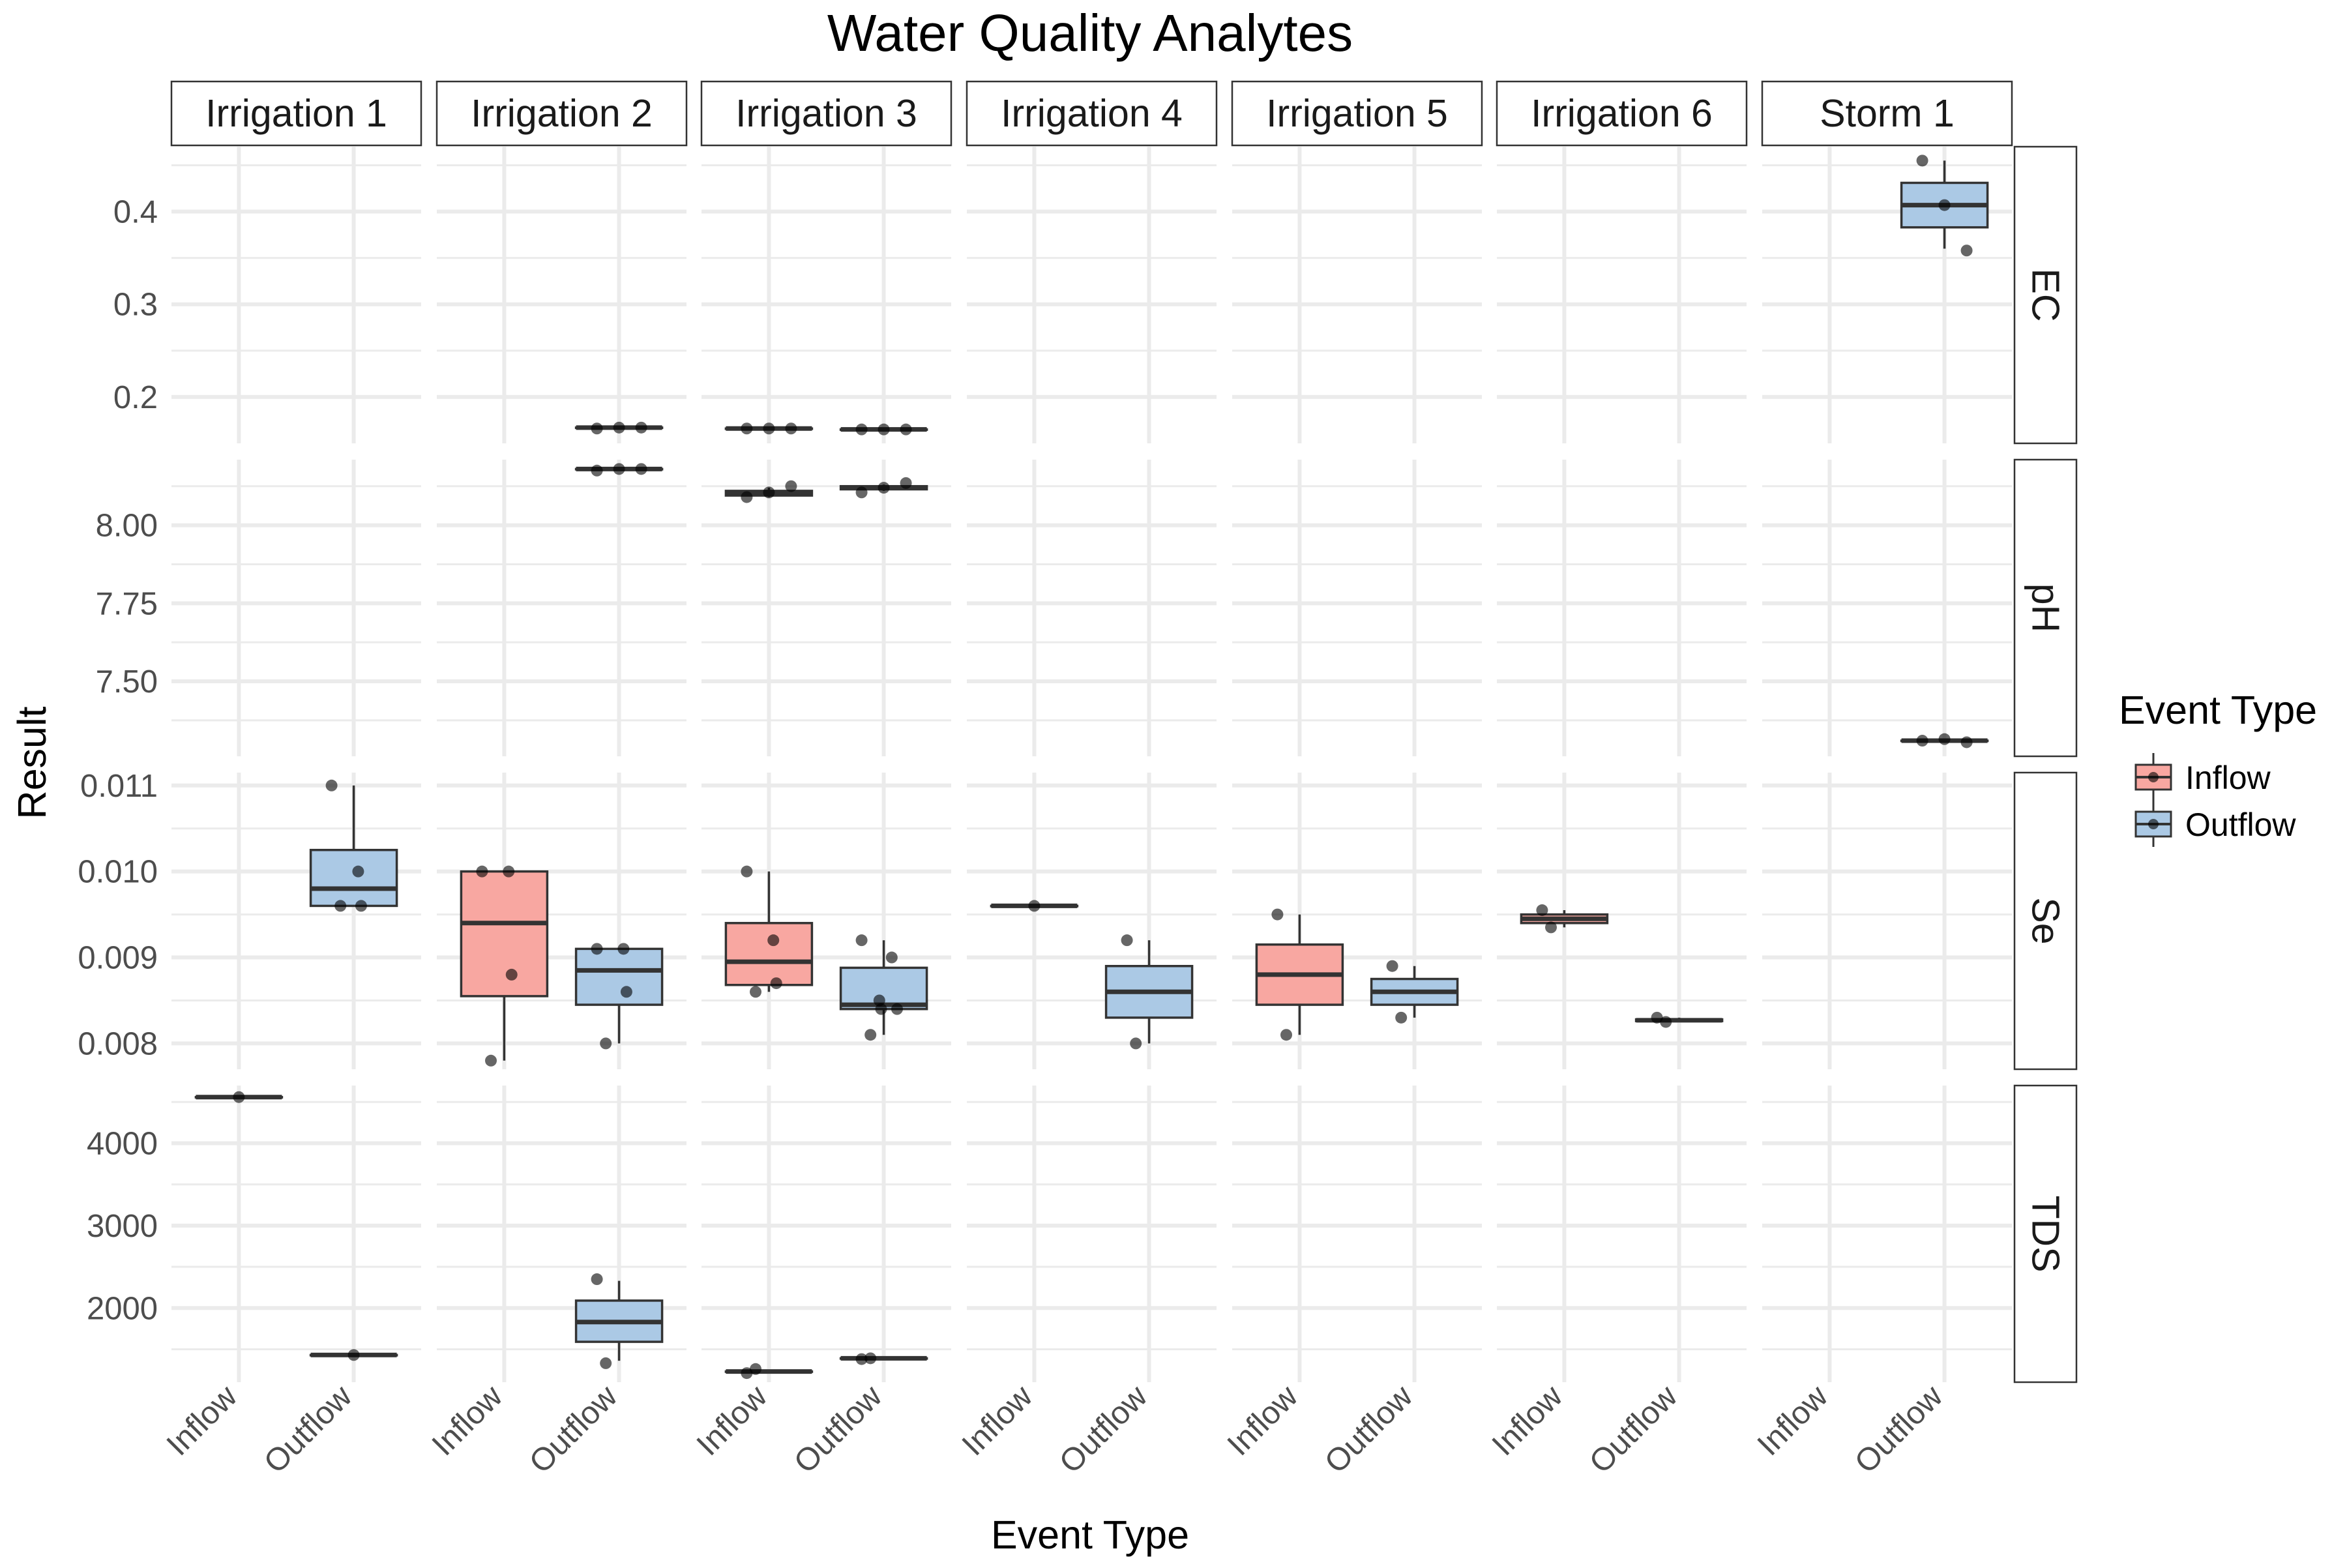  What do you see at coordinates (122, 1226) in the screenshot?
I see `y-tick-label: 3000` at bounding box center [122, 1226].